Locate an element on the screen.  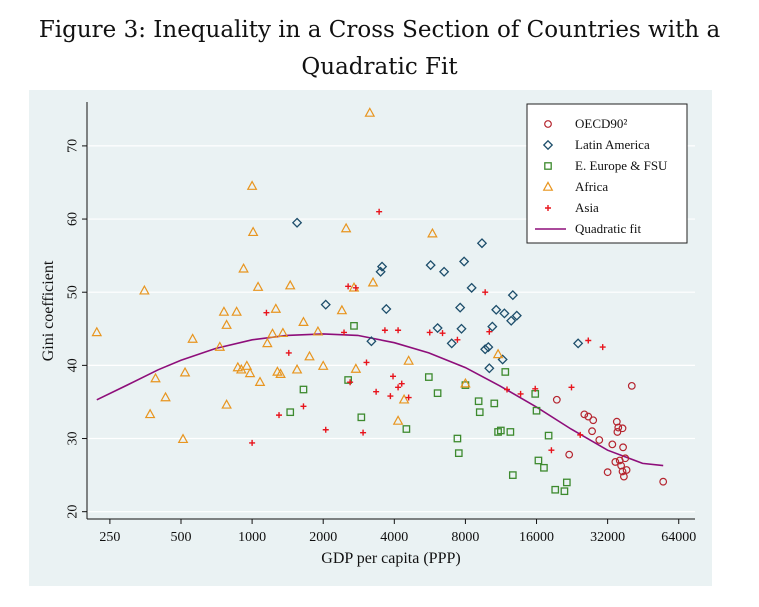
x-tick-label-1000: 1000 is located at coordinates (252, 537).